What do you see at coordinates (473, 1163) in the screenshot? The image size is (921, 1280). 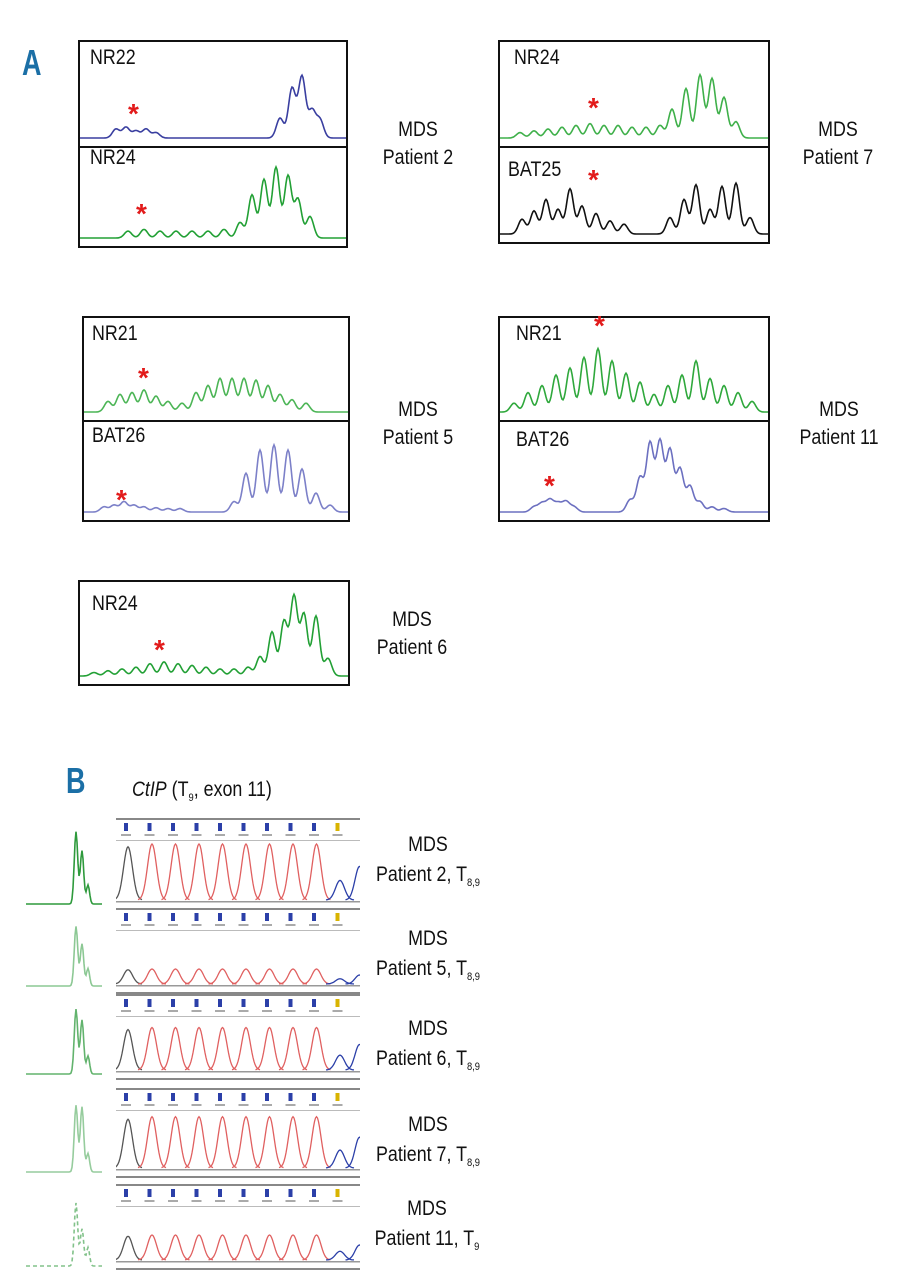 I see `caption-subscript: 8,9` at bounding box center [473, 1163].